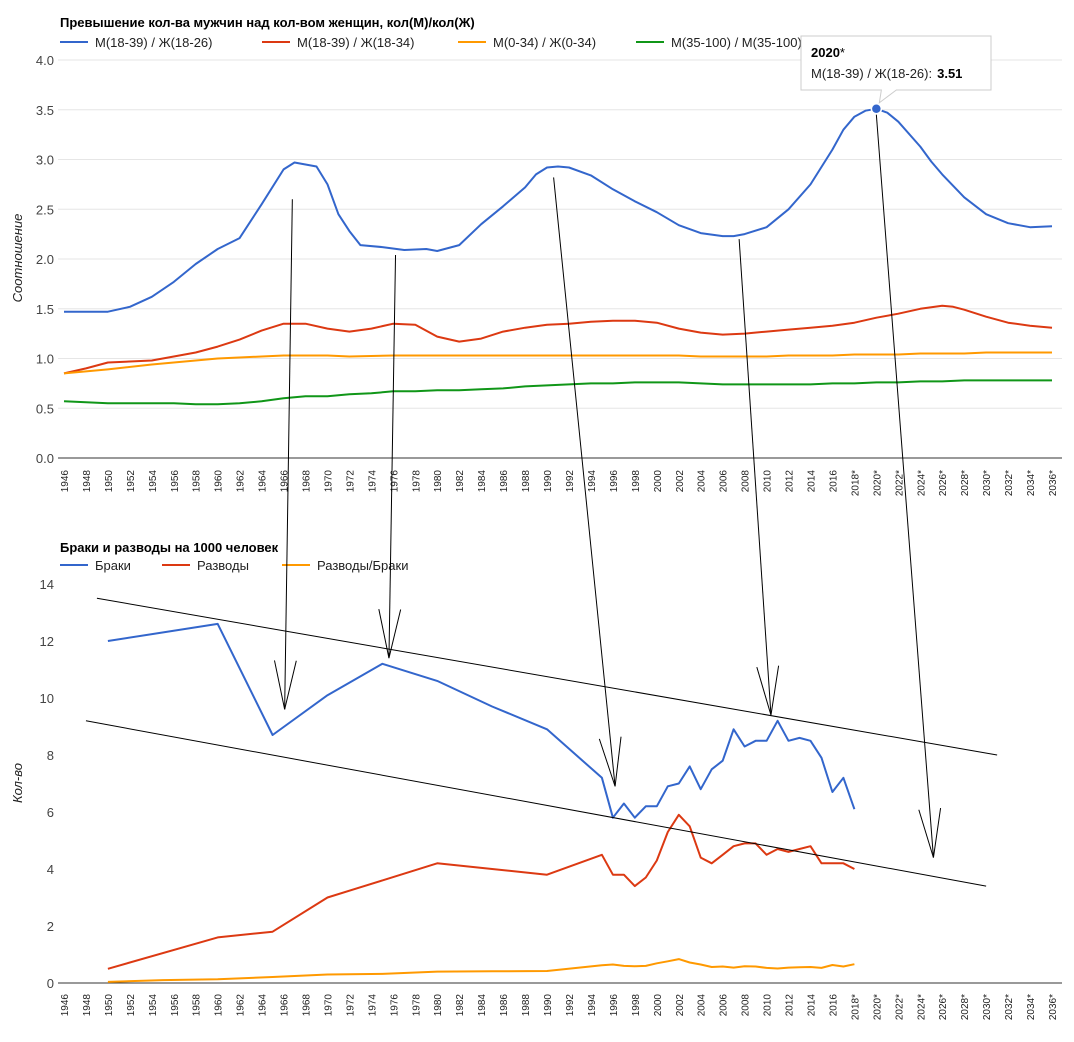 Image resolution: width=1074 pixels, height=1042 pixels. Describe the element at coordinates (47, 698) in the screenshot. I see `marriage-divorce-y-tick-label: 10` at that location.